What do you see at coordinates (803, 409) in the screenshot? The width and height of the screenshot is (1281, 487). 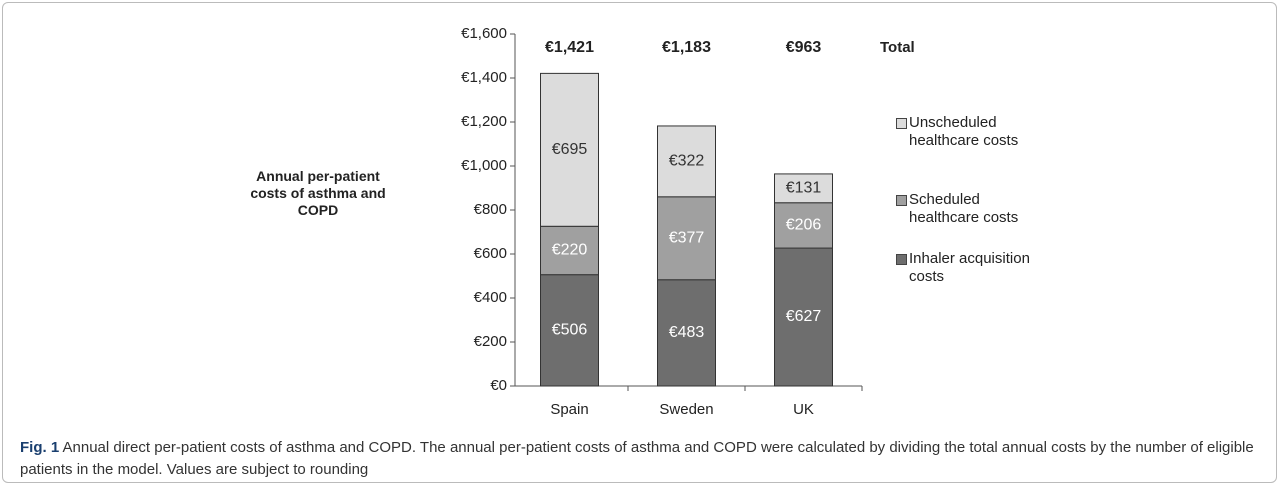 I see `x-tick-label: UK` at bounding box center [803, 409].